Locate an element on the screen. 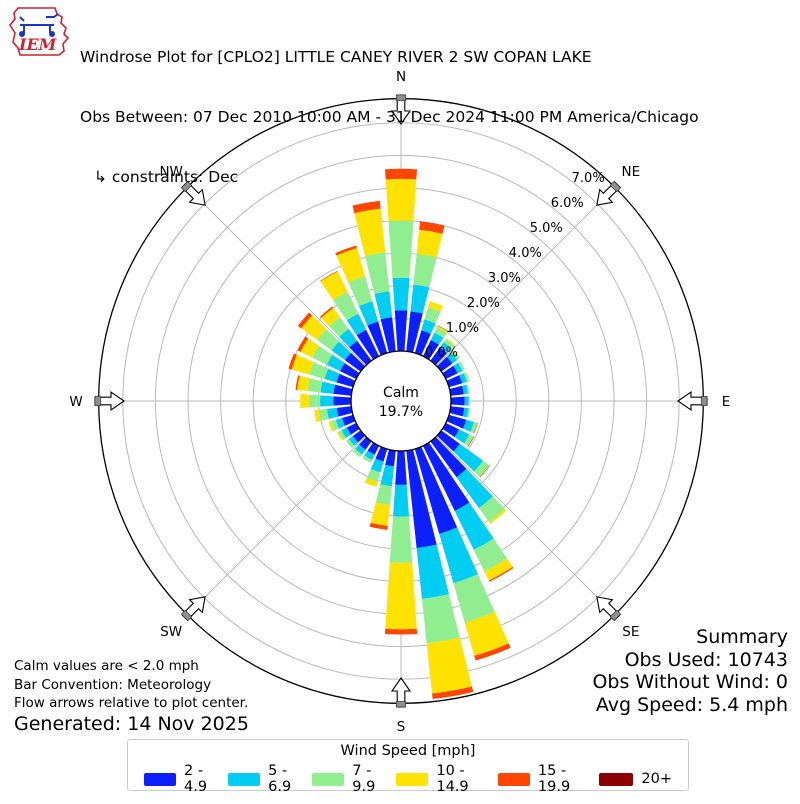 This screenshot has height=804, width=800. legend-bin-label: 5 - 6.9 is located at coordinates (280, 779).